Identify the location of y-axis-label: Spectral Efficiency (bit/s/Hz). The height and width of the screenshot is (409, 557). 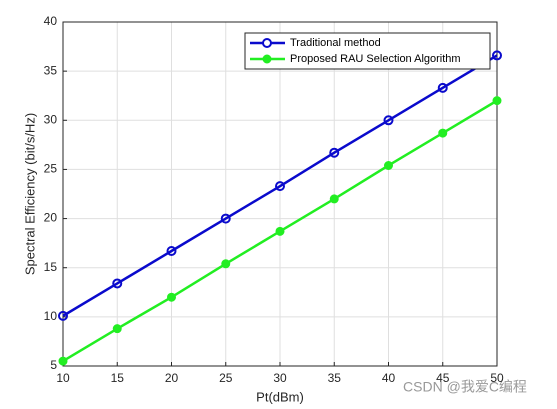
(29, 194).